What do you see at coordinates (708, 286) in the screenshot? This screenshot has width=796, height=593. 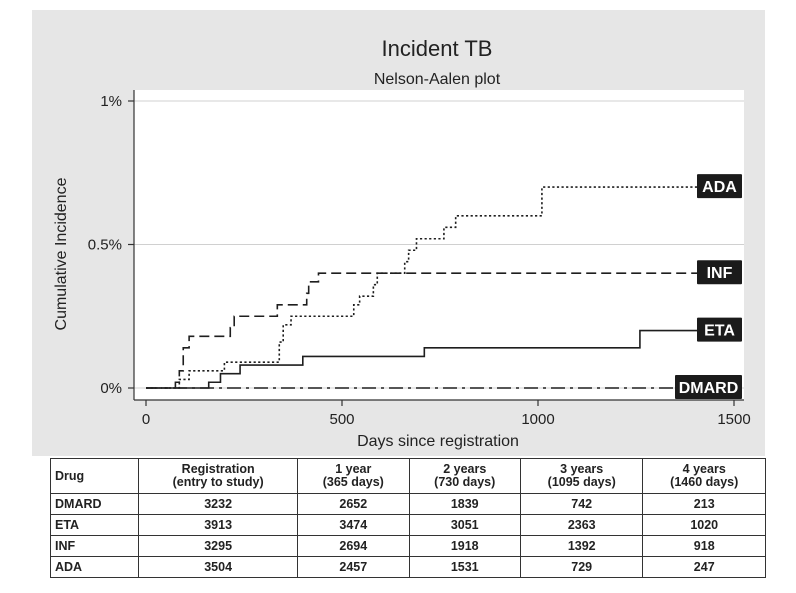 I see `series-label-layer: ADA INF ETA DMARD` at bounding box center [708, 286].